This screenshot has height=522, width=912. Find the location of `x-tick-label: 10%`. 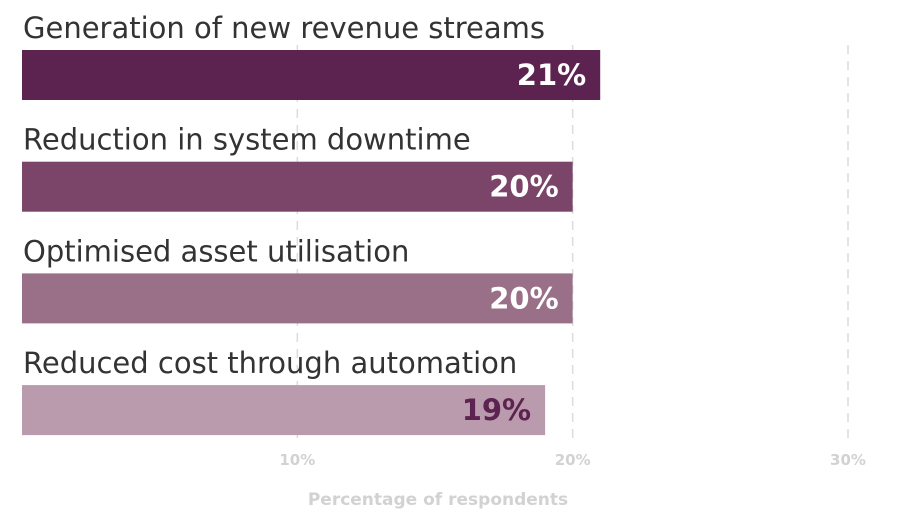

x-tick-label: 10% is located at coordinates (297, 460).